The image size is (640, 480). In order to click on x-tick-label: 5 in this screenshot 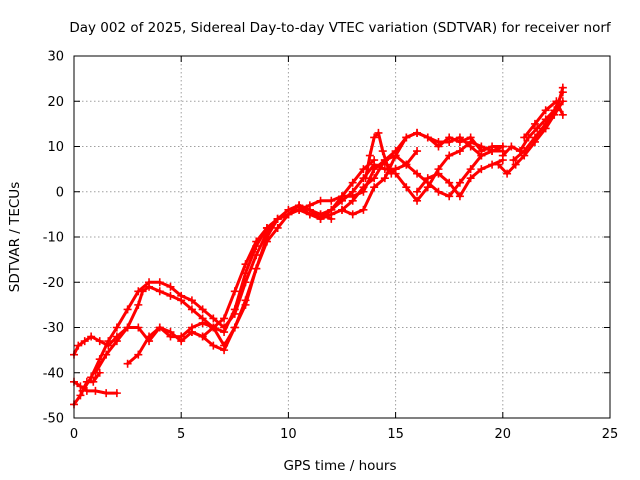, I will do `click(181, 434)`.